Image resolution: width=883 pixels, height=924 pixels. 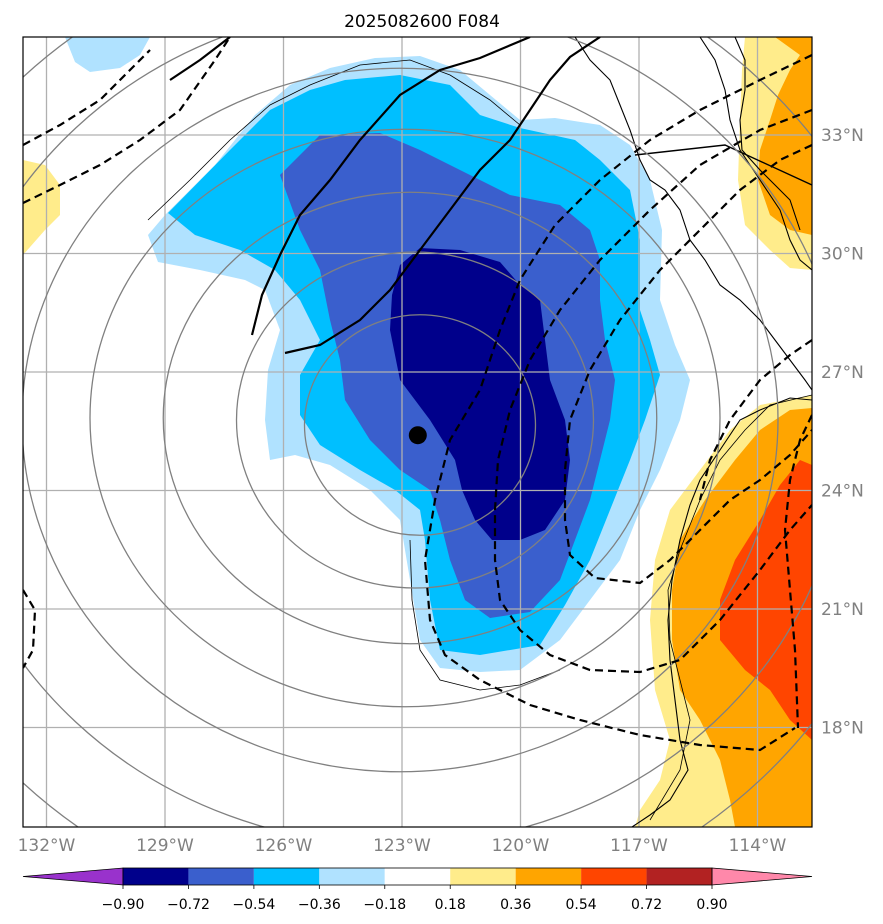 I want to click on thin-contour-east, so click(x=730, y=607).